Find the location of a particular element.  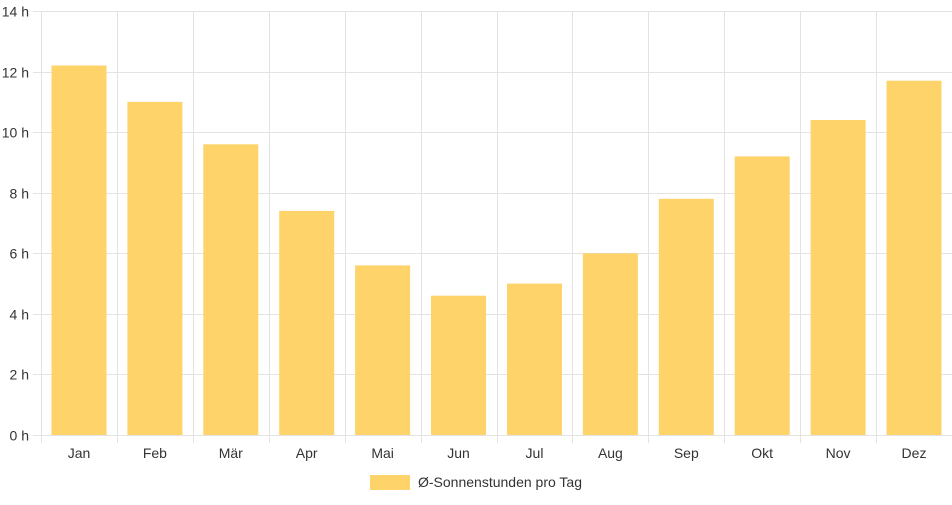

bar-Apr is located at coordinates (307, 322).